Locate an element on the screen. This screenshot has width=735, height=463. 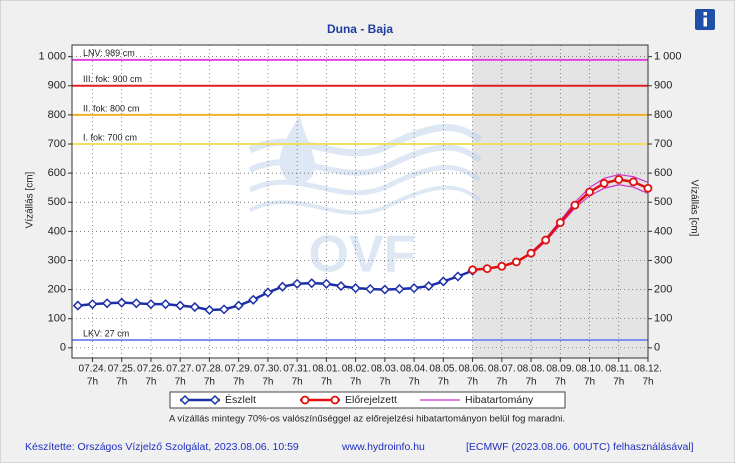
watermark: OVF is located at coordinates (365, 199).